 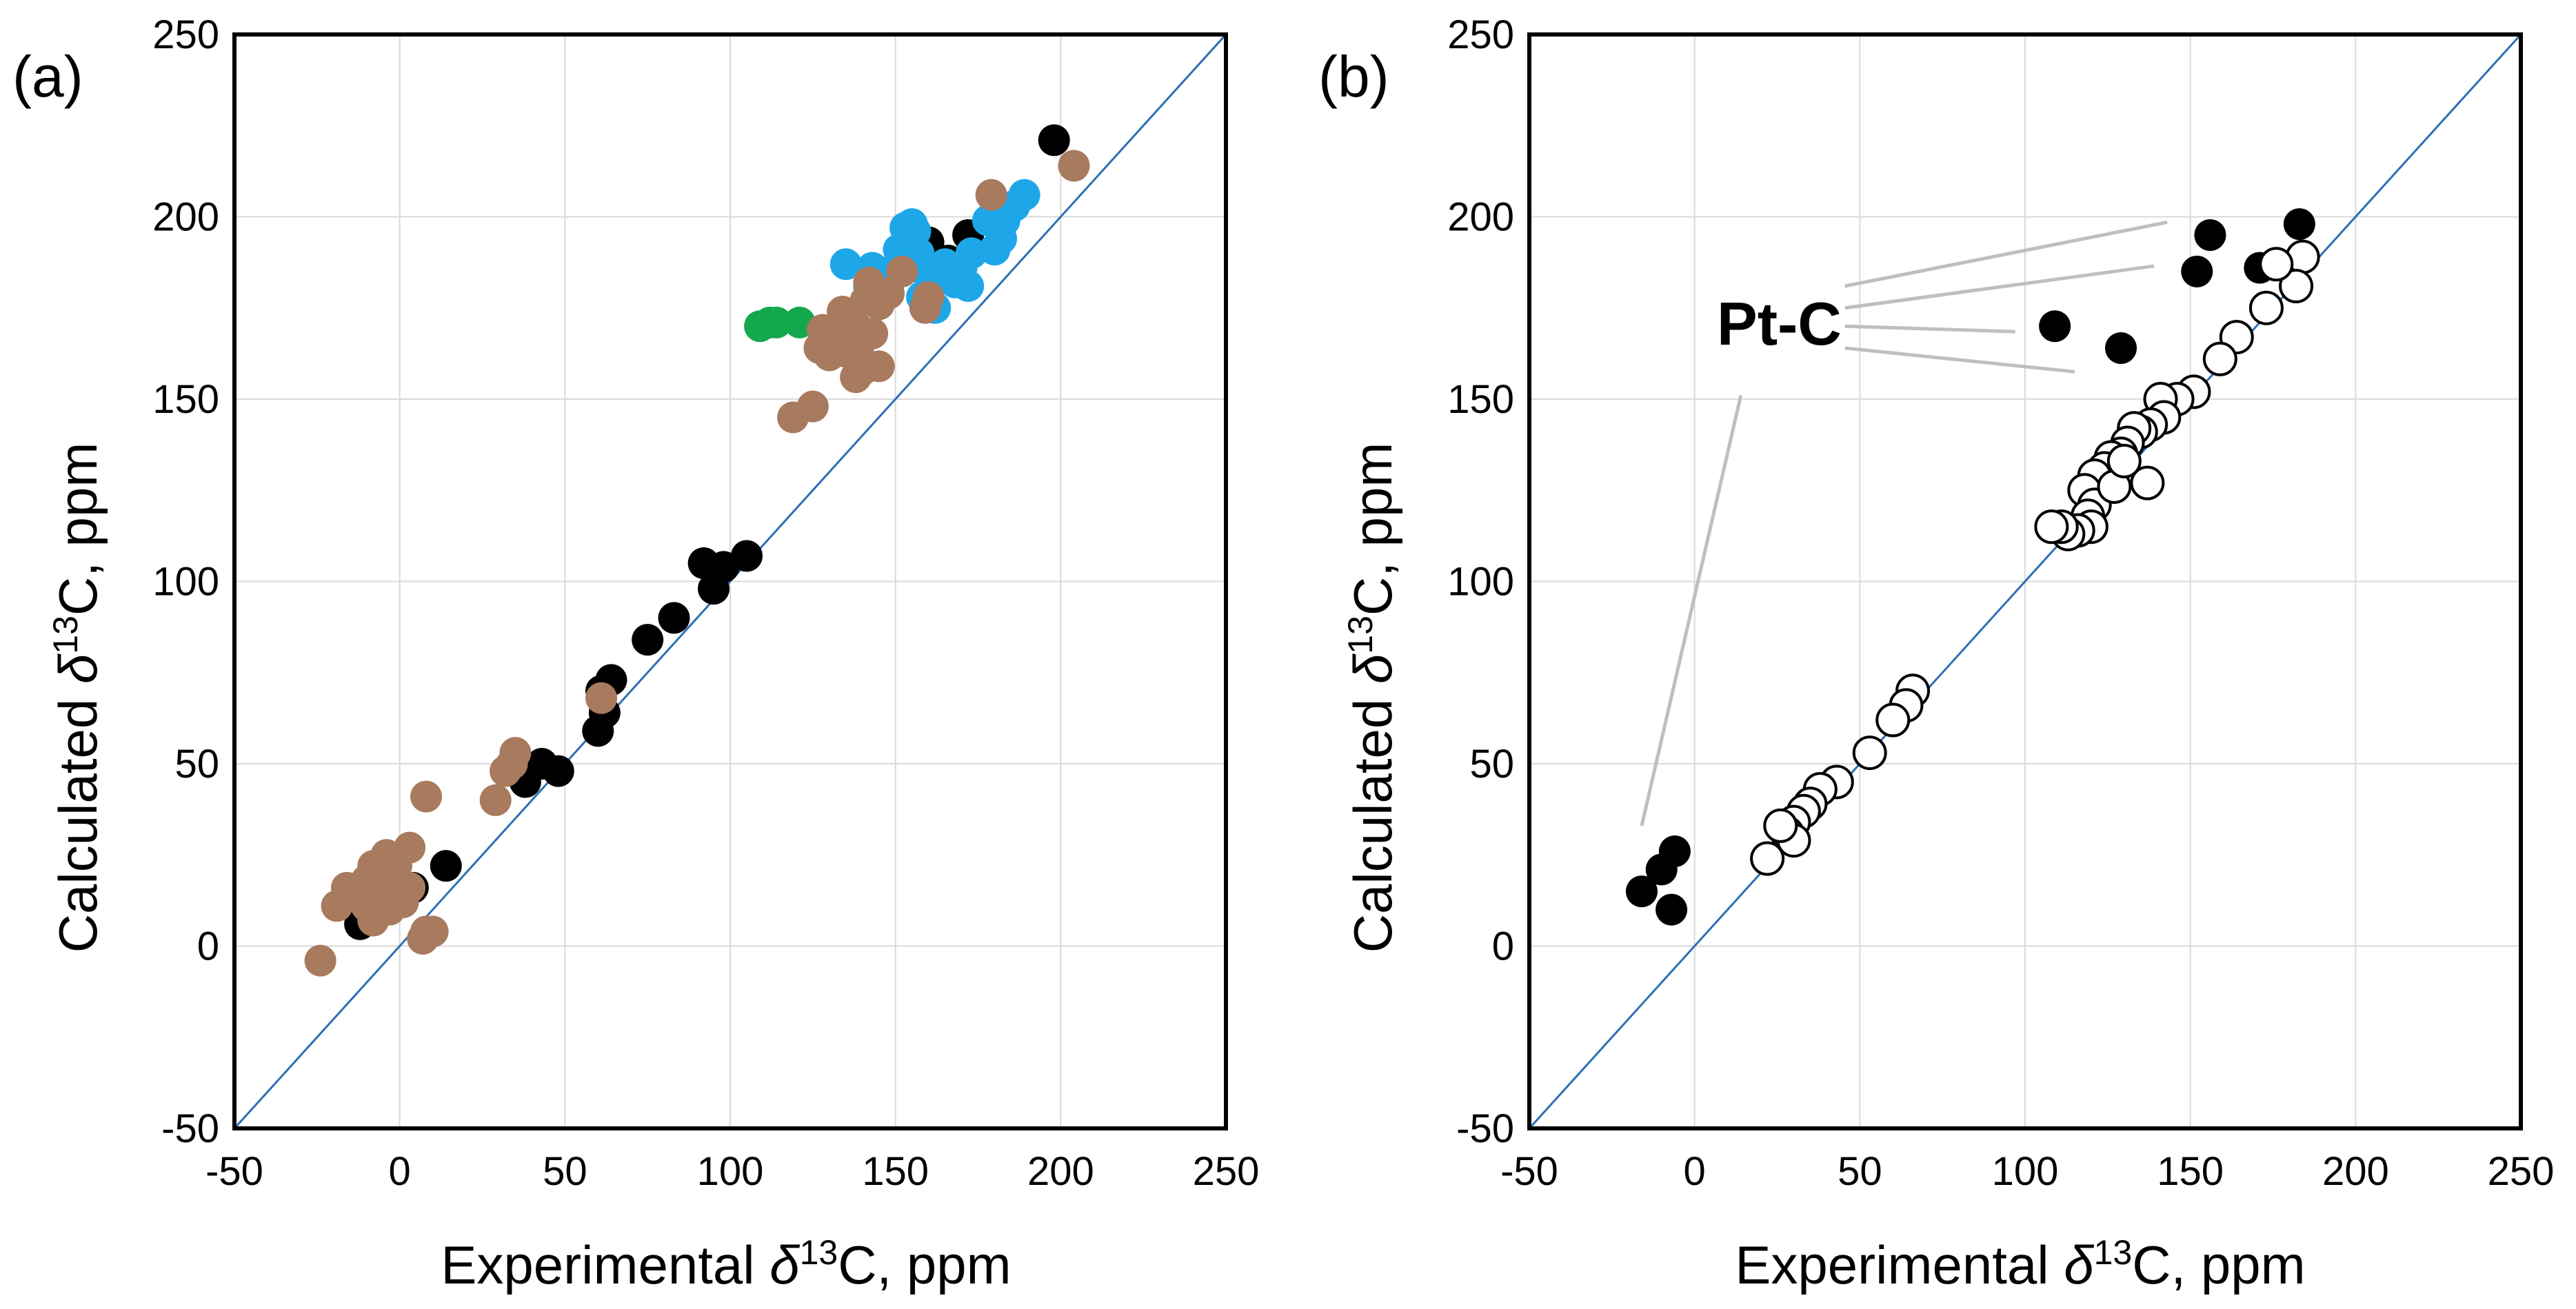 I want to click on points-b, so click(x=1972, y=567).